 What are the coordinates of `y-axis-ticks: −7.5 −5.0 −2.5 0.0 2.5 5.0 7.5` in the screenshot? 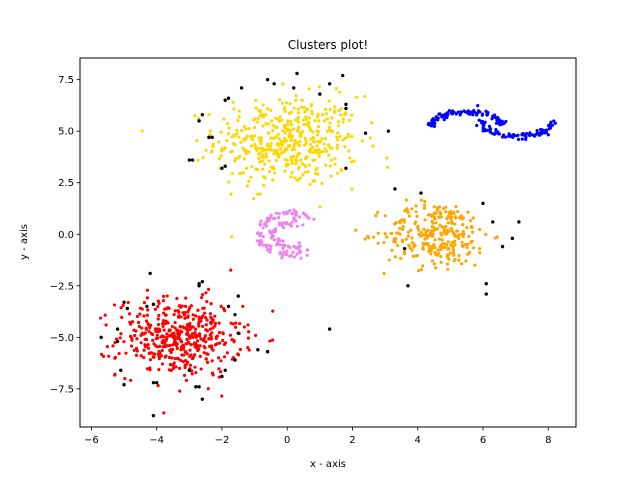 It's located at (65, 235).